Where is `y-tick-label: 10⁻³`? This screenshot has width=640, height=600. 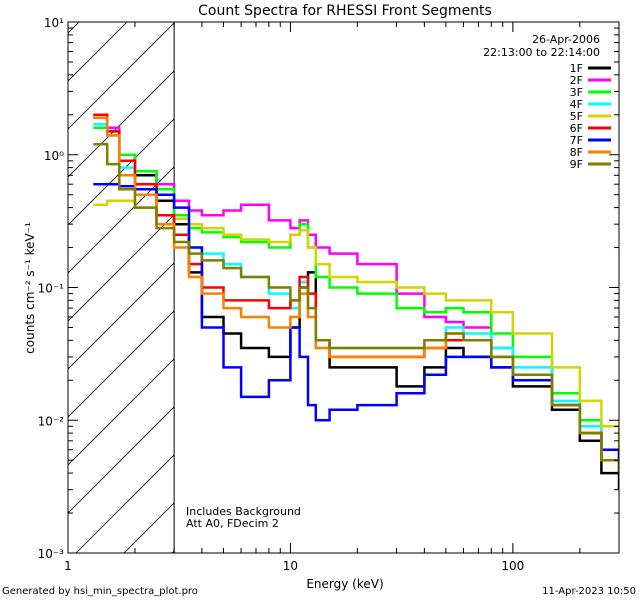
y-tick-label: 10⁻³ is located at coordinates (51, 554).